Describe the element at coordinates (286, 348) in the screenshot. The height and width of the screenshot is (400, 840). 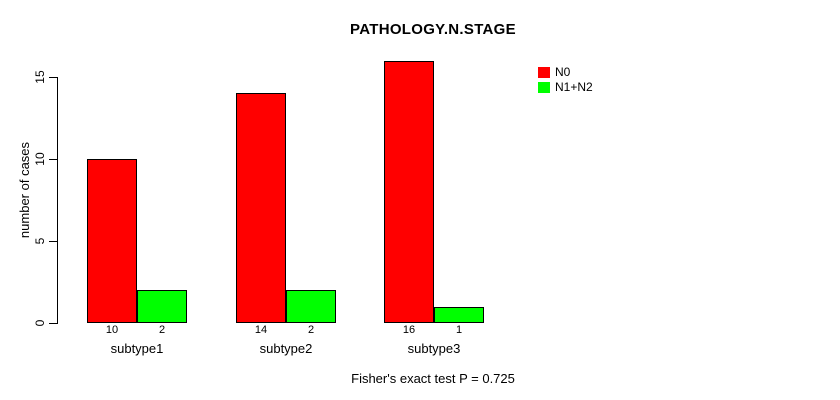
I see `x-category-label-subtype2: subtype2` at that location.